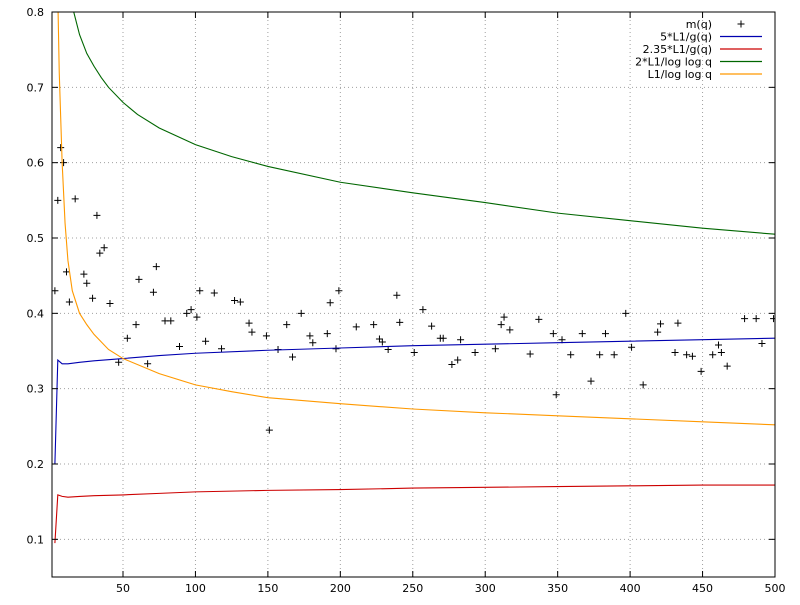 The width and height of the screenshot is (800, 605). Describe the element at coordinates (702, 588) in the screenshot. I see `x-tick-label: 450` at that location.